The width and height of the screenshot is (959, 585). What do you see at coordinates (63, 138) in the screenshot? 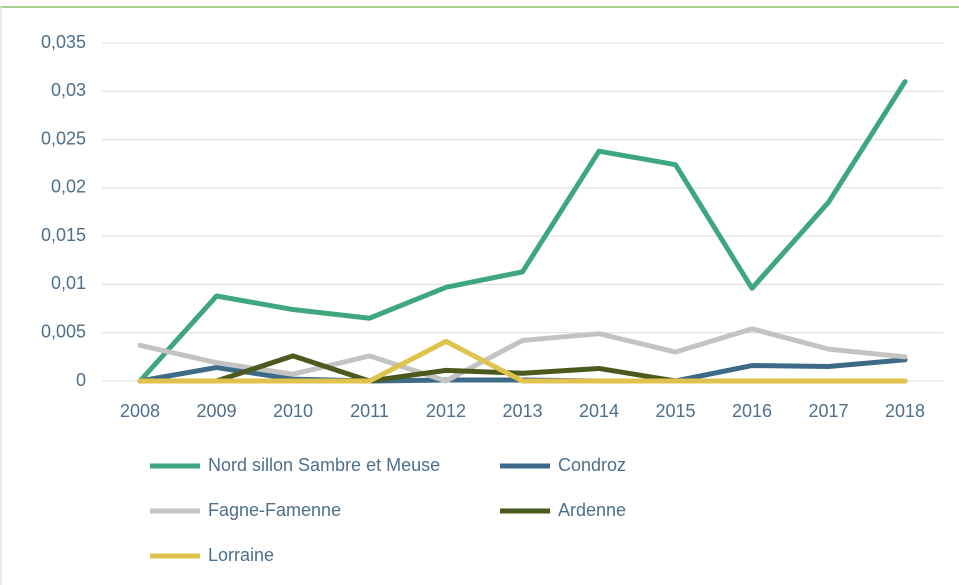
I see `y-tick-label: 0,025` at bounding box center [63, 138].